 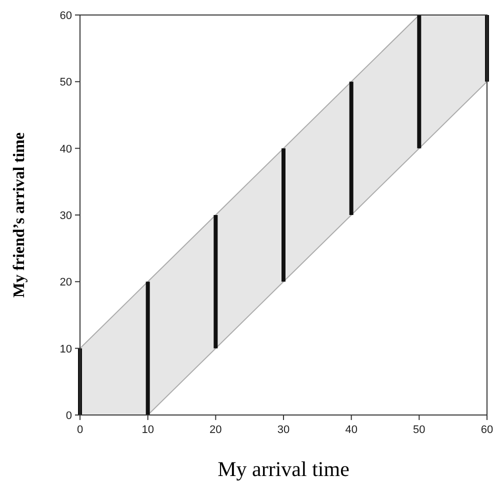 I want to click on y-tick-label: 10, so click(x=66, y=349).